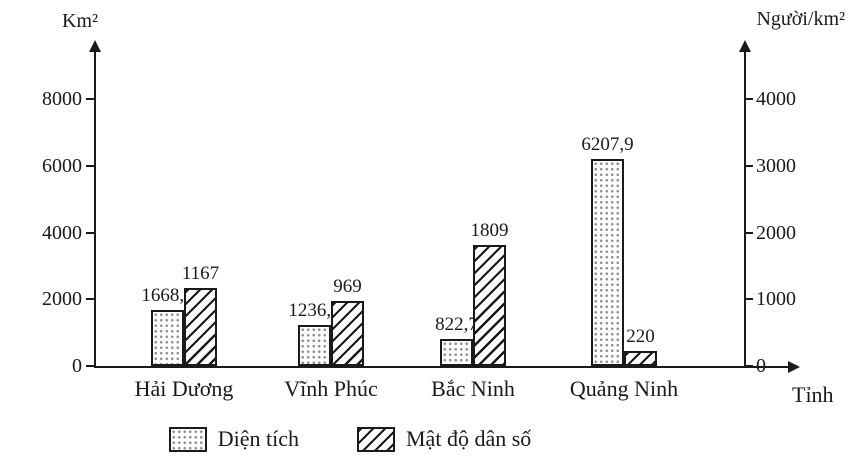 The height and width of the screenshot is (474, 855). Describe the element at coordinates (95, 208) in the screenshot. I see `left-axis-line` at that location.